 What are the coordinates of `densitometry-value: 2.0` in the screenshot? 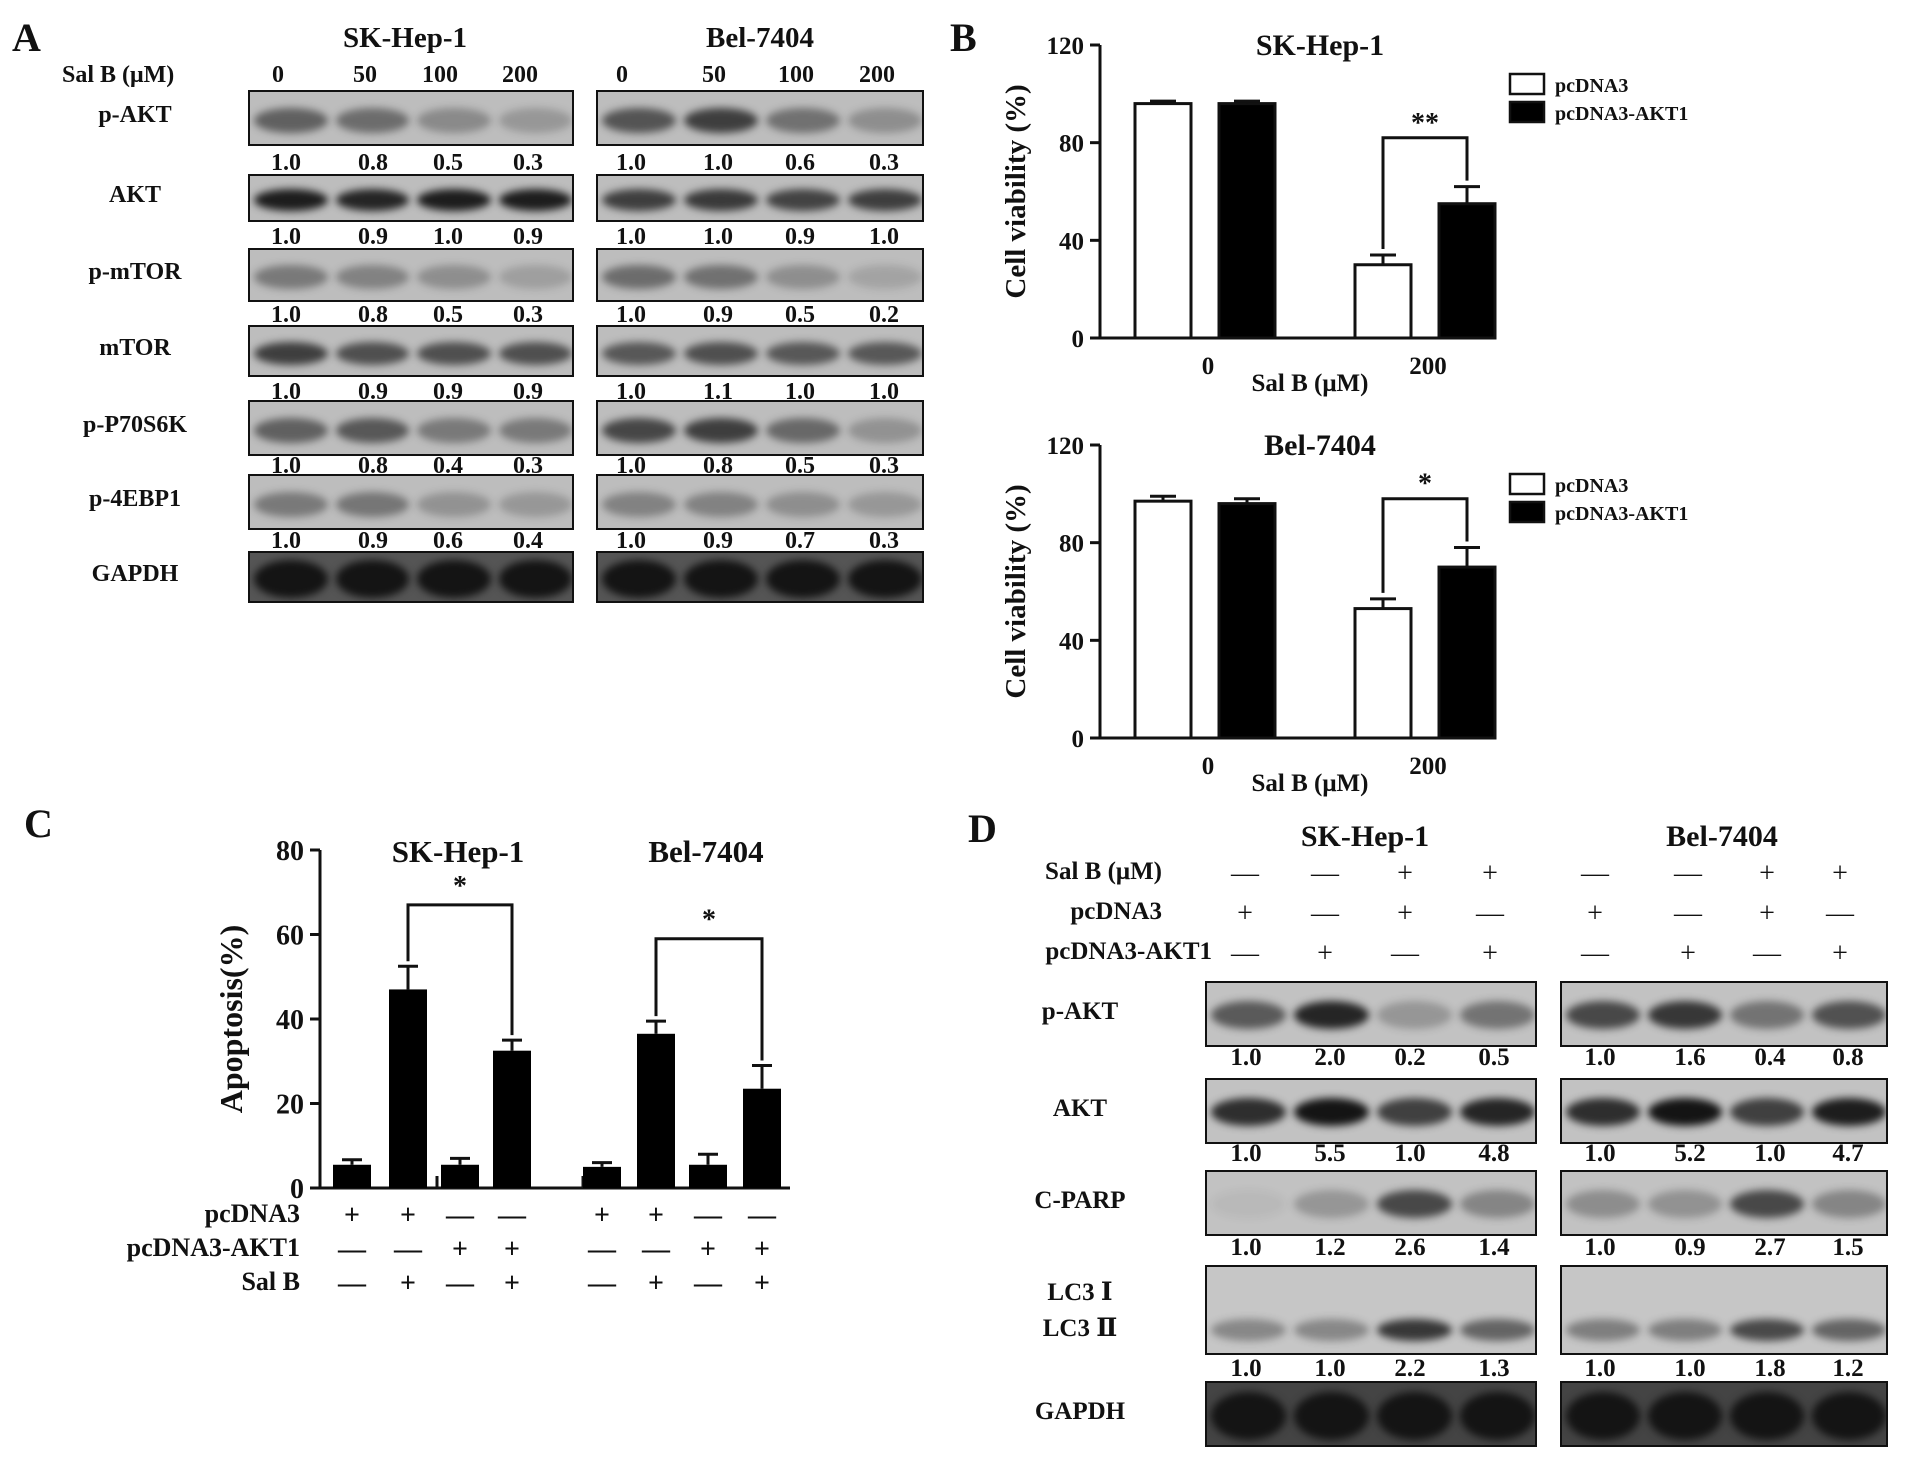 It's located at (1330, 1057).